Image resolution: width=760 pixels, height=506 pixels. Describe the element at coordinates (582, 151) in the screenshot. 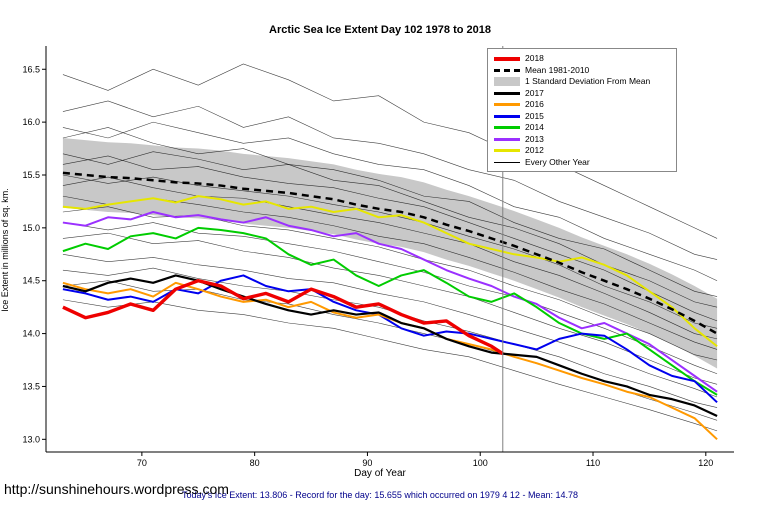

I see `legend-item-2012: 2012` at that location.